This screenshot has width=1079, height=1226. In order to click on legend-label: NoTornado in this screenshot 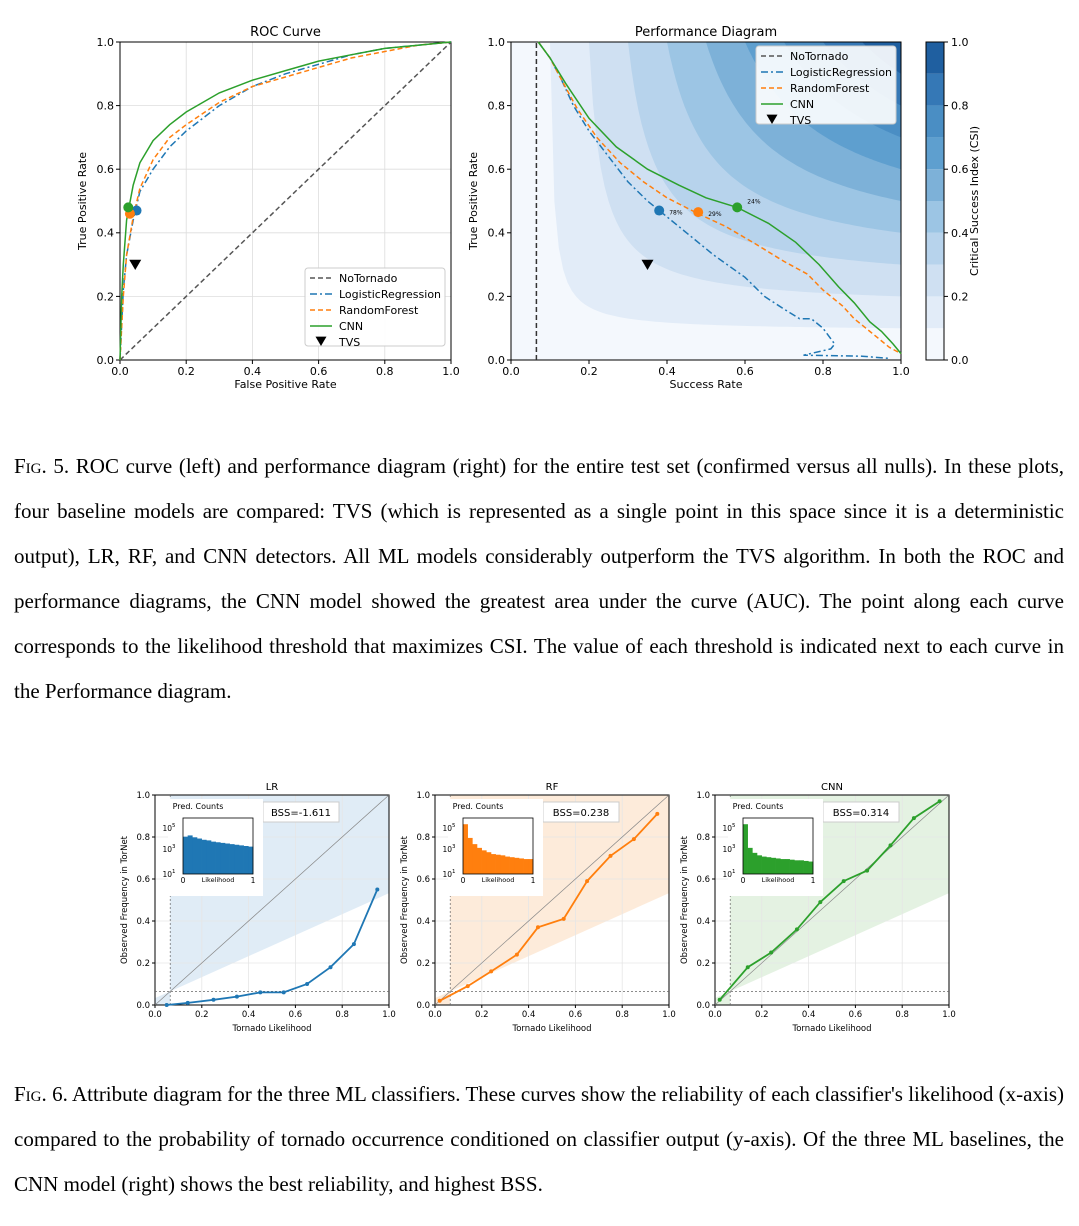, I will do `click(368, 278)`.